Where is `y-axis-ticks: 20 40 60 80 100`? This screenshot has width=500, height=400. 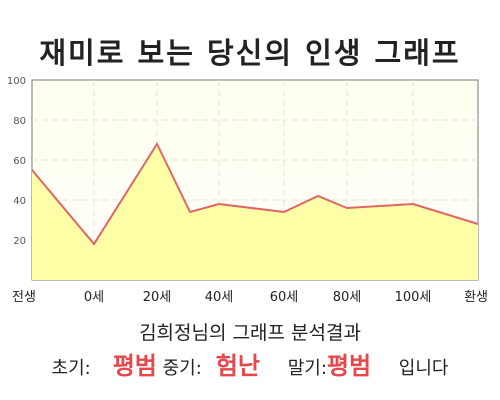 y-axis-ticks: 20 40 60 80 100 is located at coordinates (16, 161).